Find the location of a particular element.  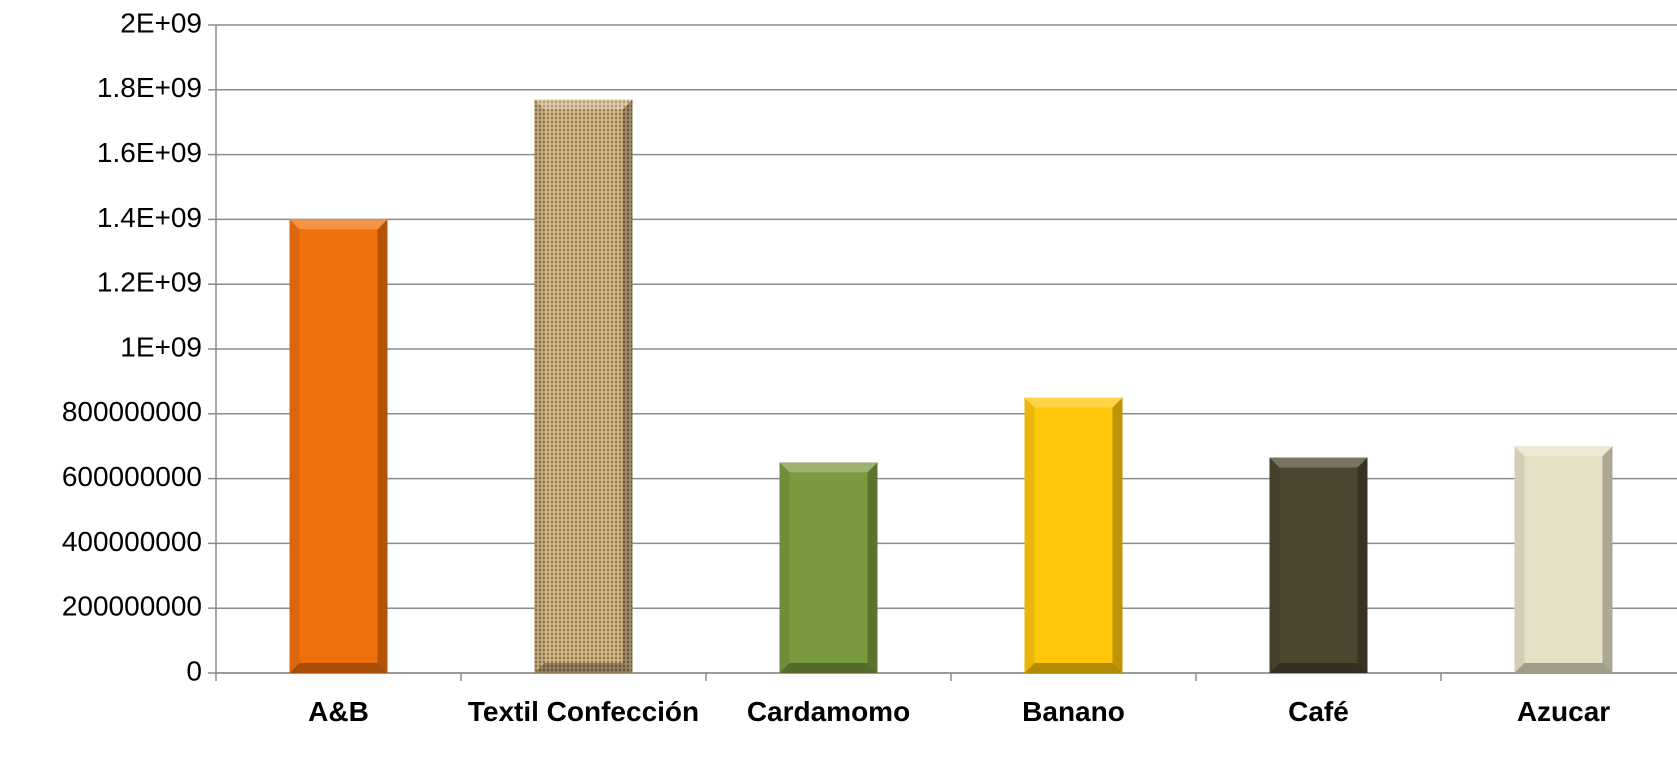

y-tick-label: 1.6E+09 is located at coordinates (149, 152).